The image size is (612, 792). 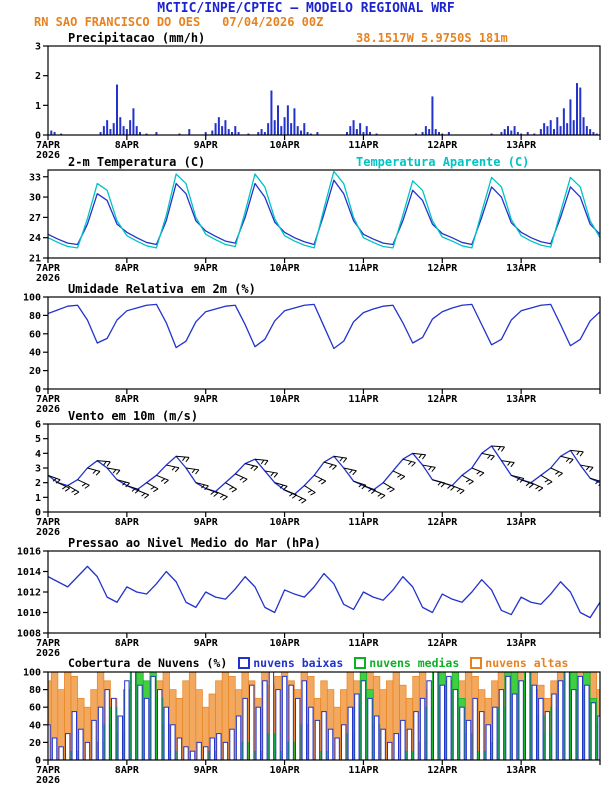 I want to click on svg-text: 1010, so click(x=29, y=613).